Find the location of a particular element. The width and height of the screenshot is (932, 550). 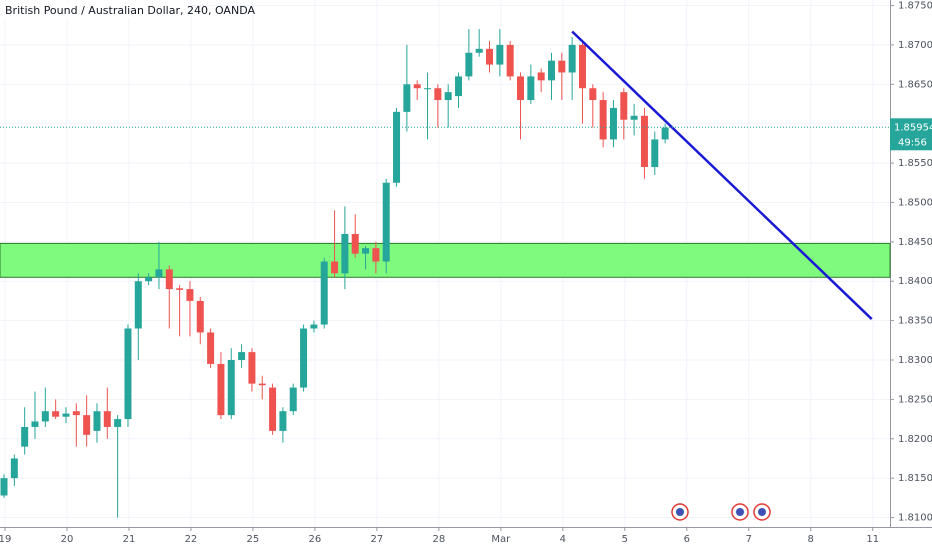

y-tick-label: 1.8350 is located at coordinates (915, 321).